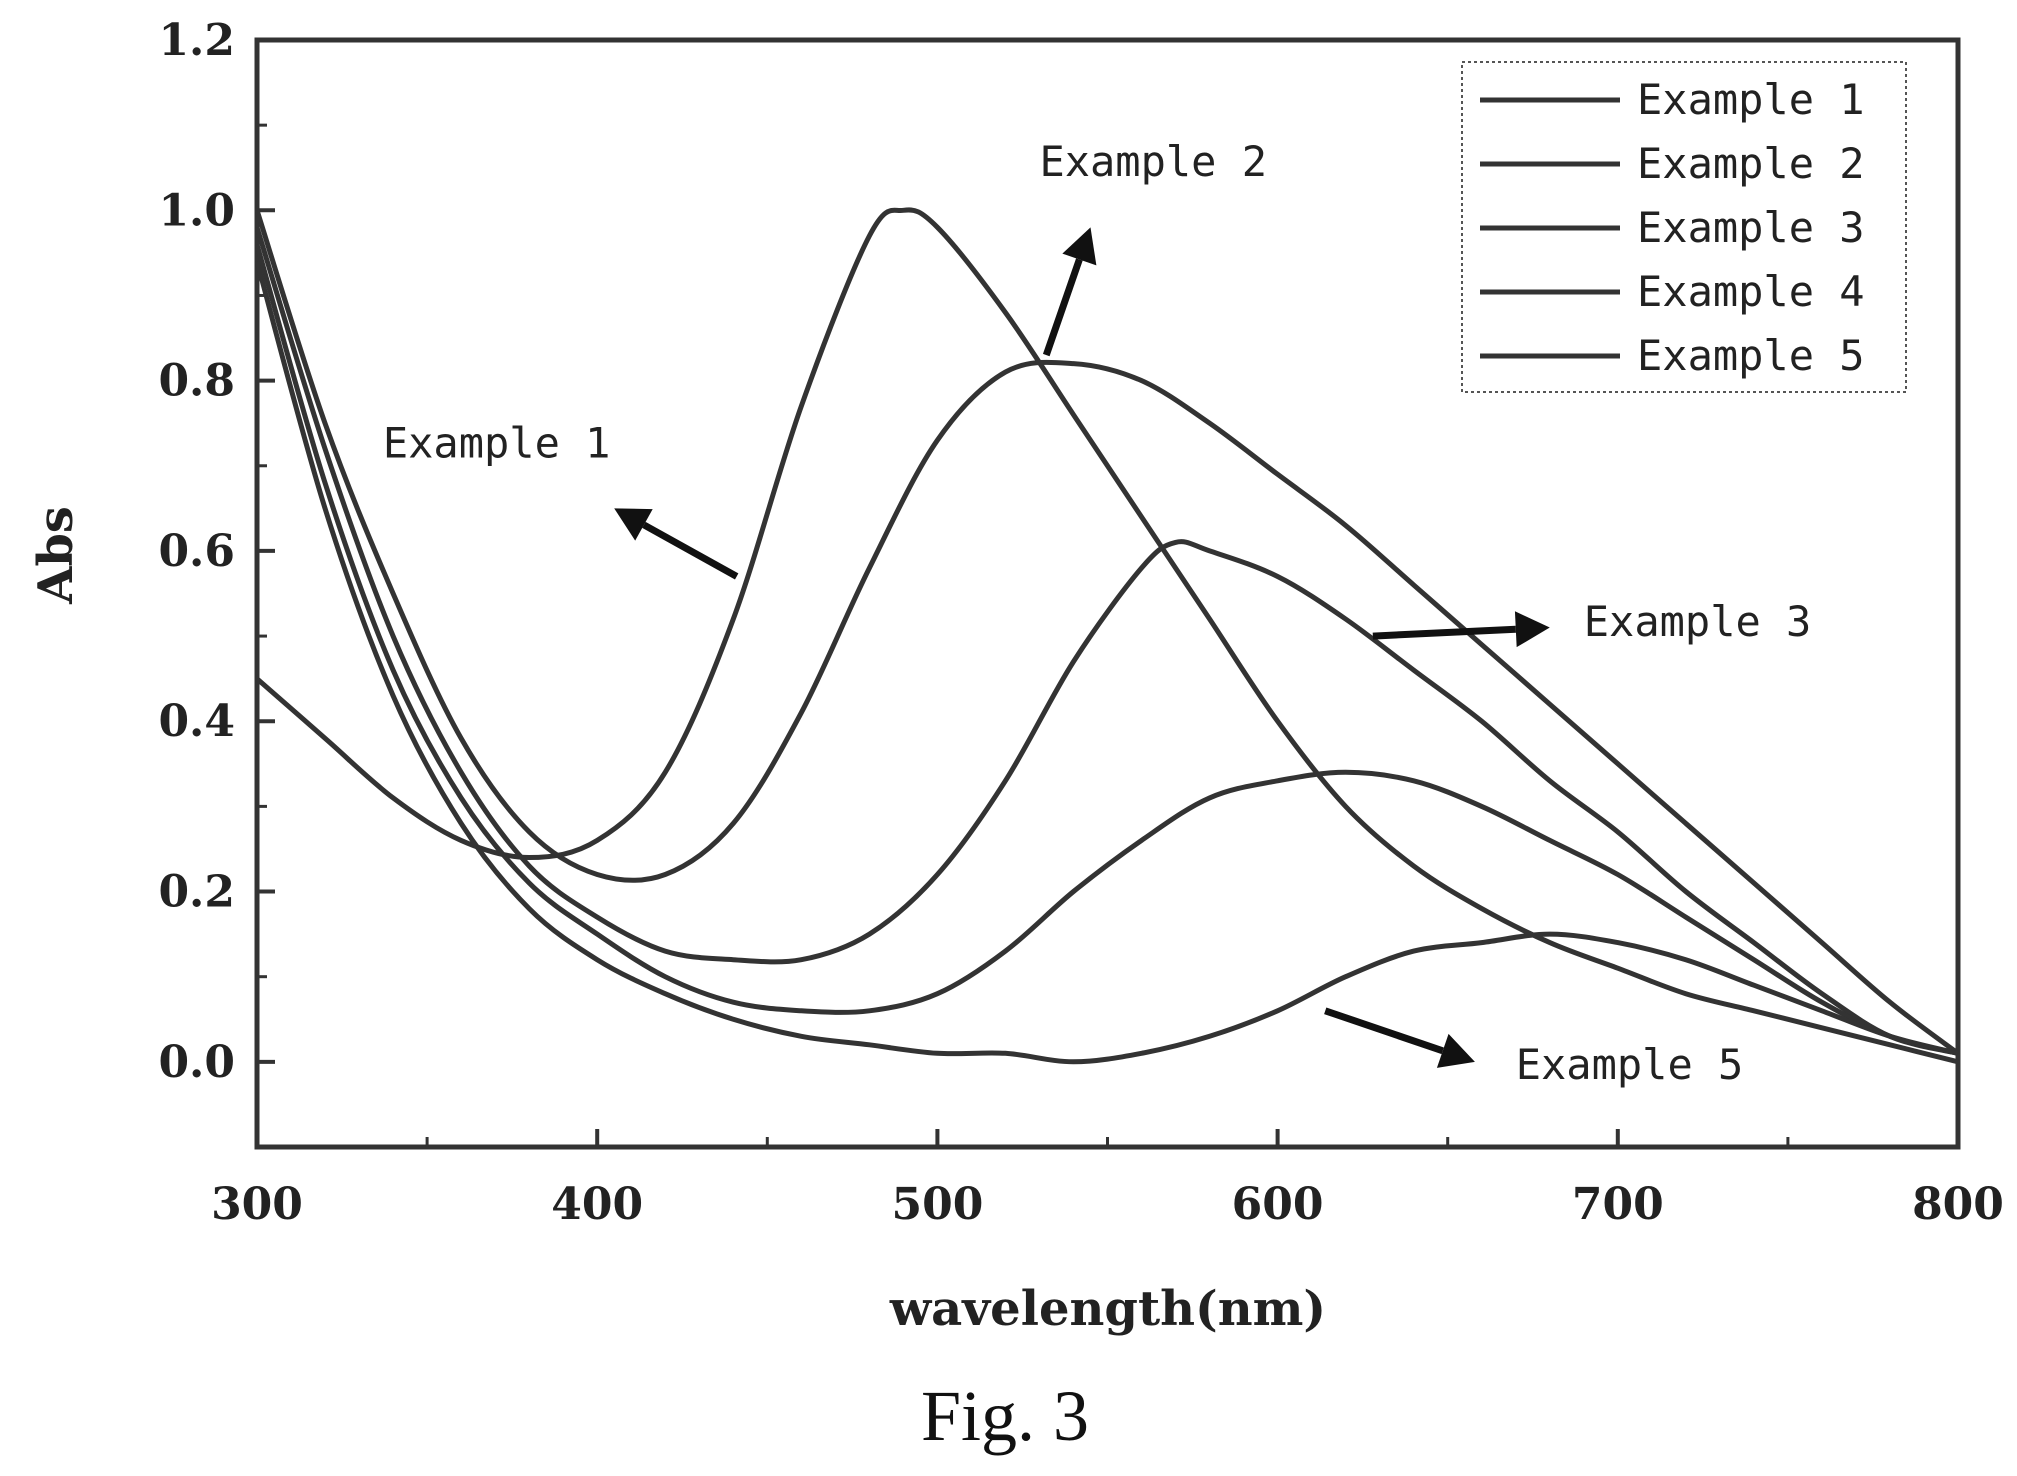 Image resolution: width=2017 pixels, height=1476 pixels. Describe the element at coordinates (597, 1204) in the screenshot. I see `x-tick-label: 400` at that location.